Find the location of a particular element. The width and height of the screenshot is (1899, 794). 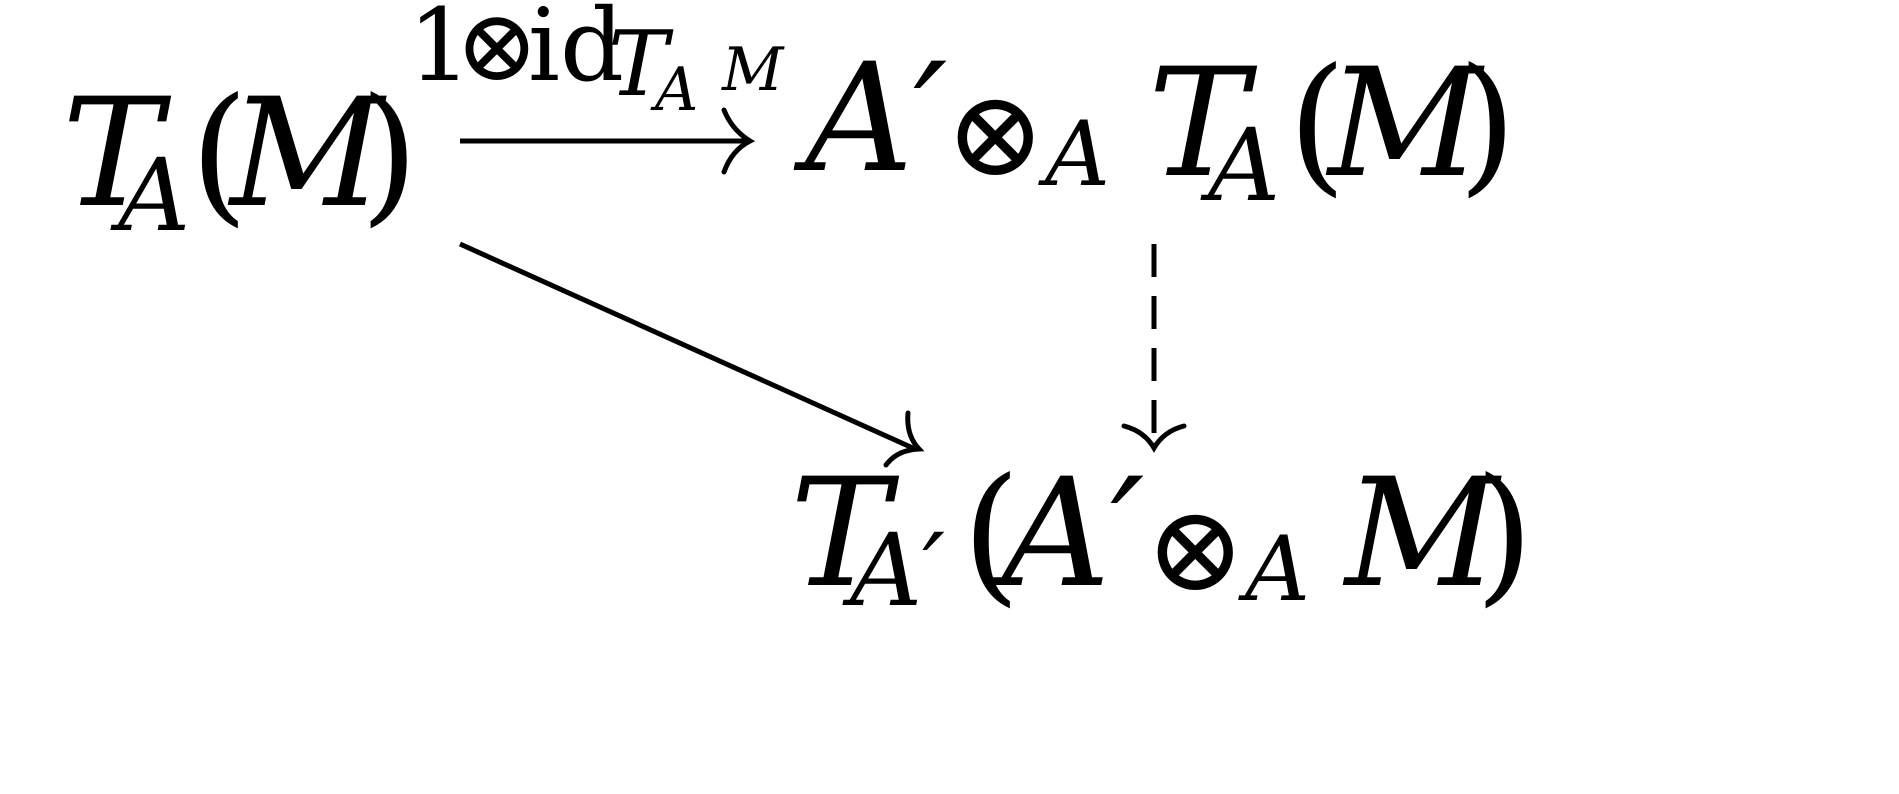

top-arrow-label: 1 ⊗ id T A M is located at coordinates (596, 62).